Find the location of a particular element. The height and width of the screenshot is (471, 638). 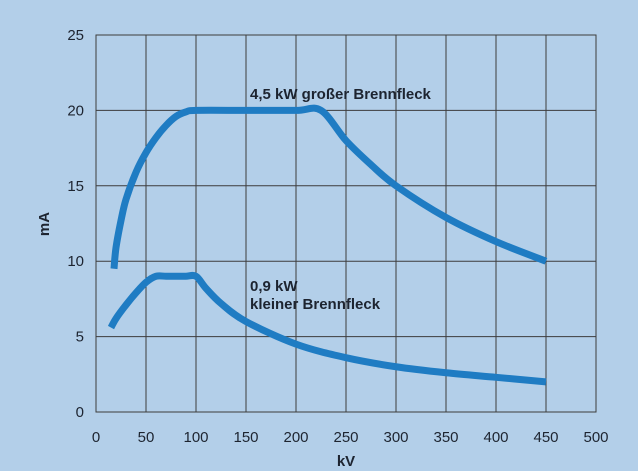

x-tick-label: 300 is located at coordinates (395, 437).